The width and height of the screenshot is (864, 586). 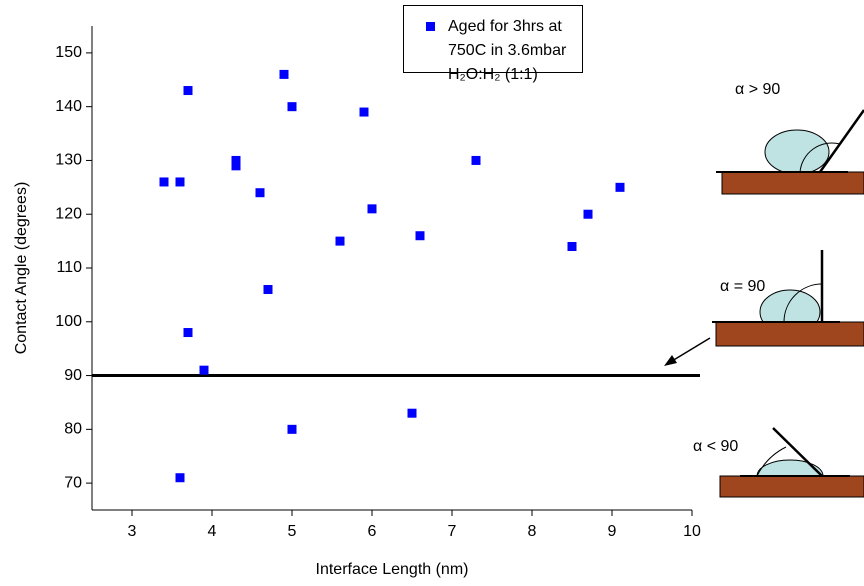 I want to click on x-tick-label: 7, so click(x=452, y=531).